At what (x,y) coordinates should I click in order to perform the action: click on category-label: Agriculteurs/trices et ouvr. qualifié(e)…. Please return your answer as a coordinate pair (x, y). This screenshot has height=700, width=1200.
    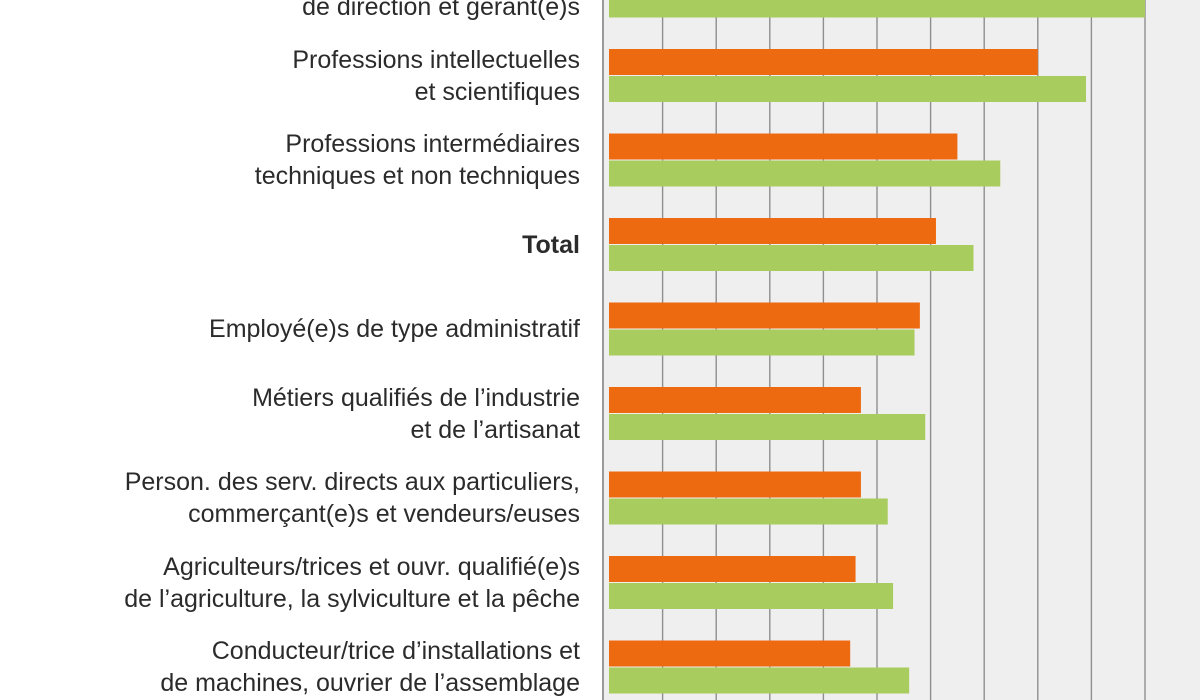
    Looking at the image, I should click on (352, 582).